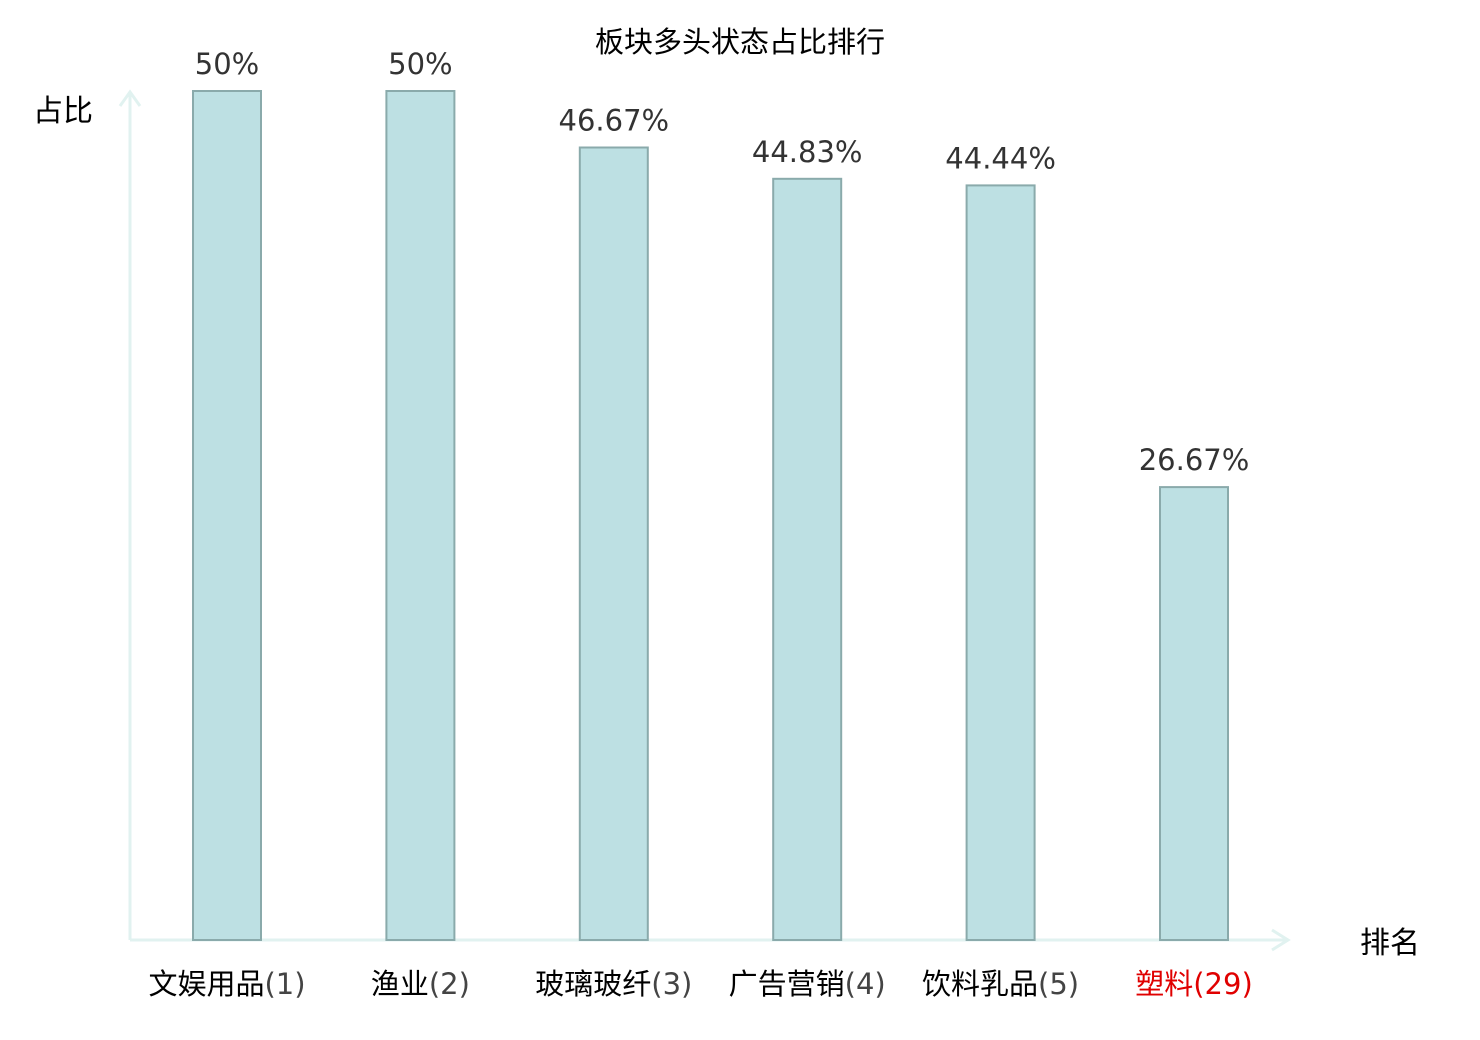 The image size is (1480, 1040). I want to click on category-tick-label: 塑料(29), so click(1194, 984).